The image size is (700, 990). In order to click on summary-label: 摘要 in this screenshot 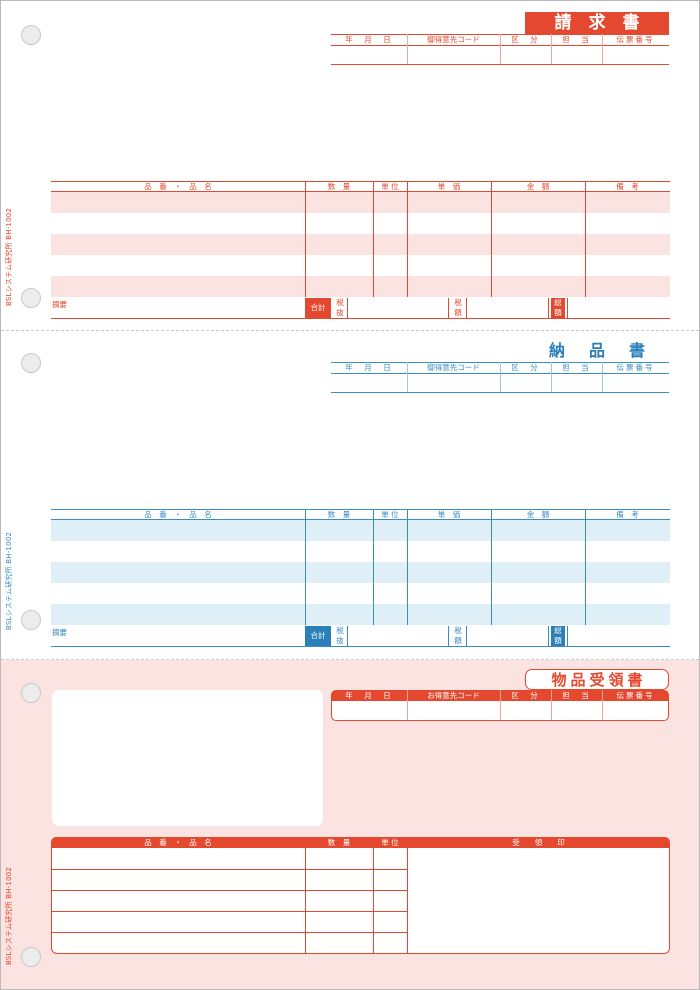, I will do `click(59, 304)`.